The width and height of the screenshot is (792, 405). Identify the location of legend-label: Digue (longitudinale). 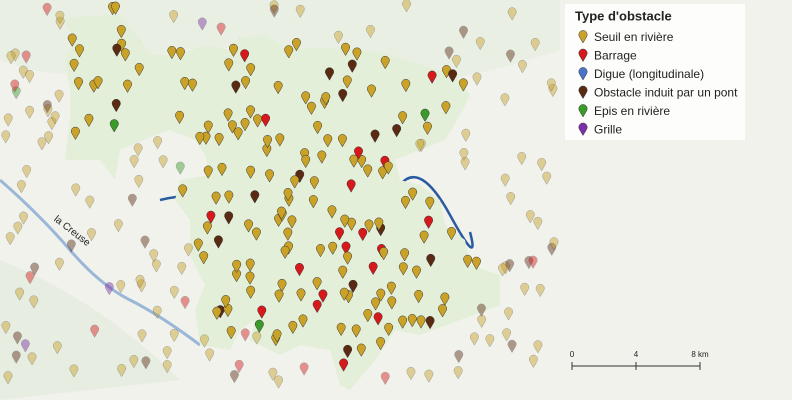
(649, 74).